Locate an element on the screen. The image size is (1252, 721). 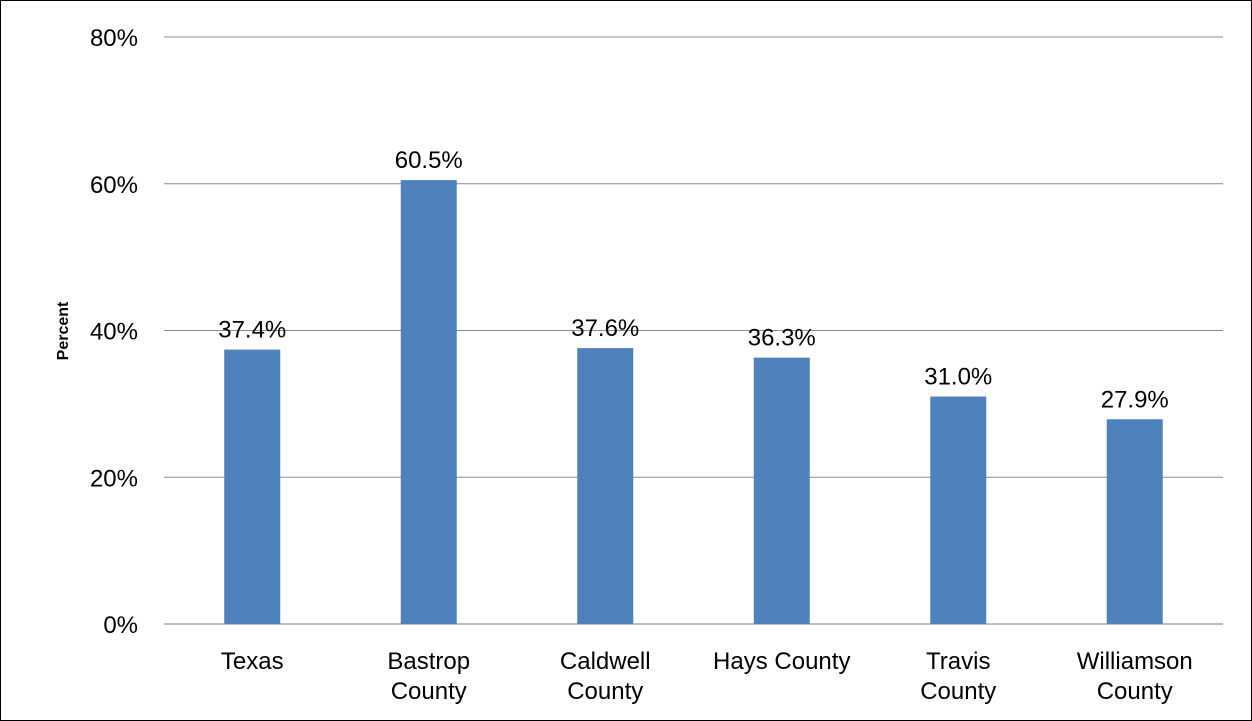
y-axis-ticks: 0% 20% 40% 60% 80% is located at coordinates (114, 332).